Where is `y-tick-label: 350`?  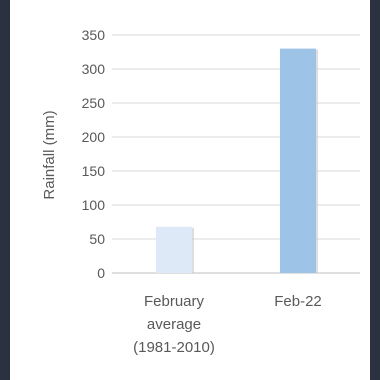
y-tick-label: 350 is located at coordinates (94, 35).